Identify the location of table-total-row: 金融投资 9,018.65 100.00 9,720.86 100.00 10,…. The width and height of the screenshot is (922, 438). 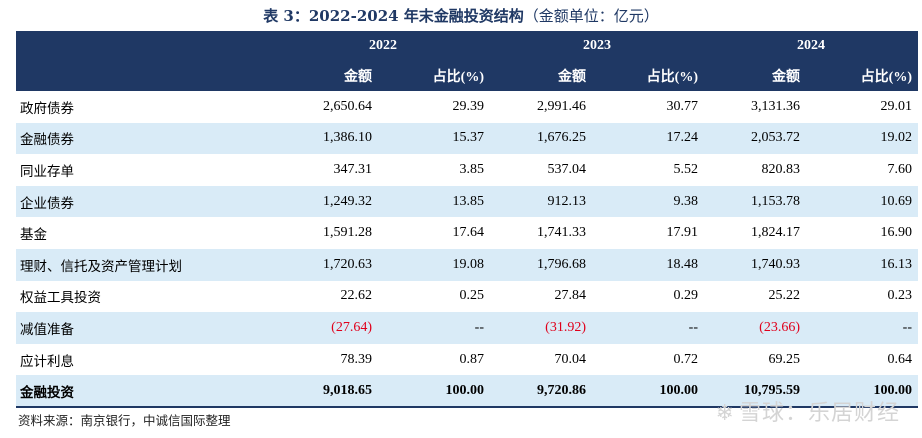
(467, 391).